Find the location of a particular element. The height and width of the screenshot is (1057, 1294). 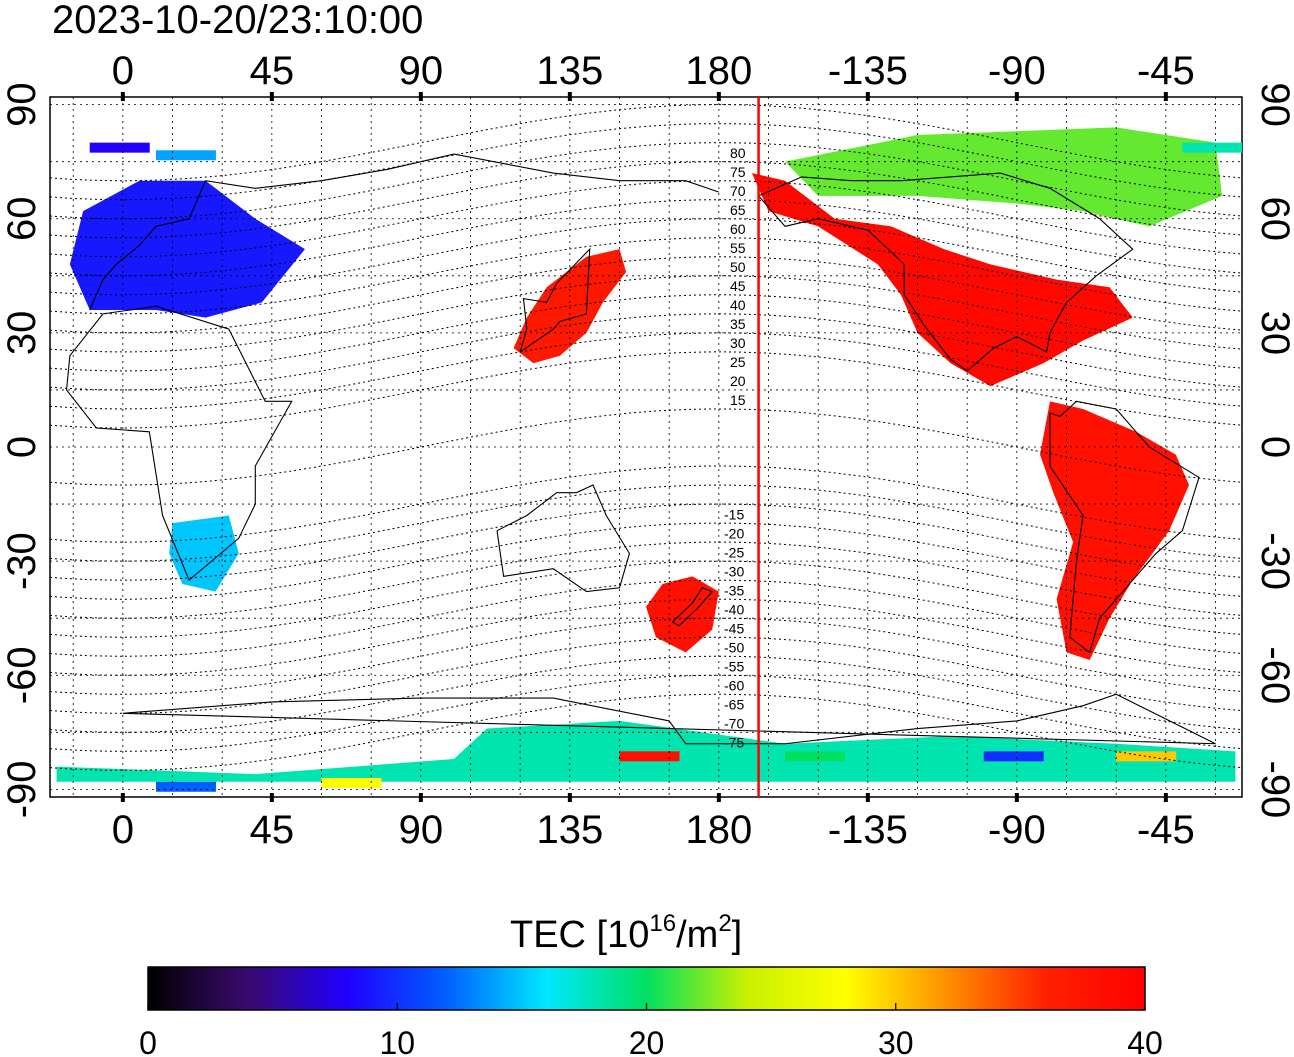

bottom-lon-tick: 135 is located at coordinates (569, 830).